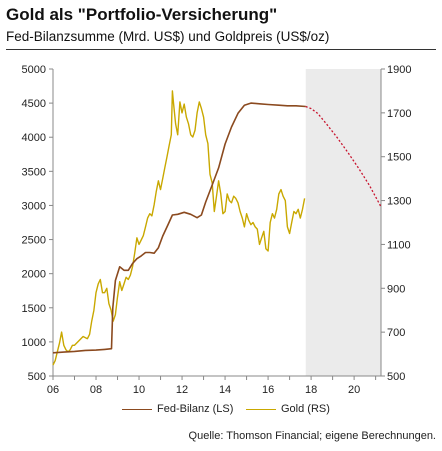 The height and width of the screenshot is (451, 442). I want to click on legend-item-fed: Fed-Bilanz (LS), so click(177, 409).